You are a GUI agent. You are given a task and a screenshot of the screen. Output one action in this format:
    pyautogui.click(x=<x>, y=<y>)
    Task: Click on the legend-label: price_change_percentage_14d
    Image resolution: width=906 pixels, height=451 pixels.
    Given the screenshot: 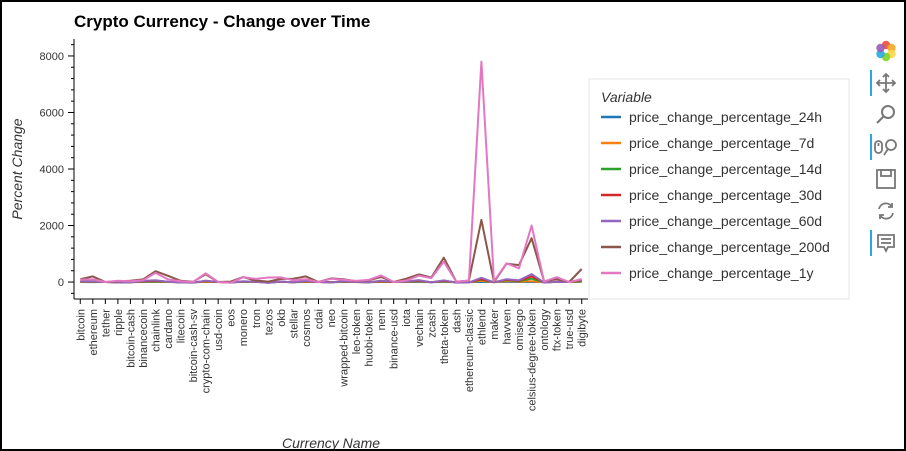 What is the action you would take?
    pyautogui.click(x=725, y=169)
    